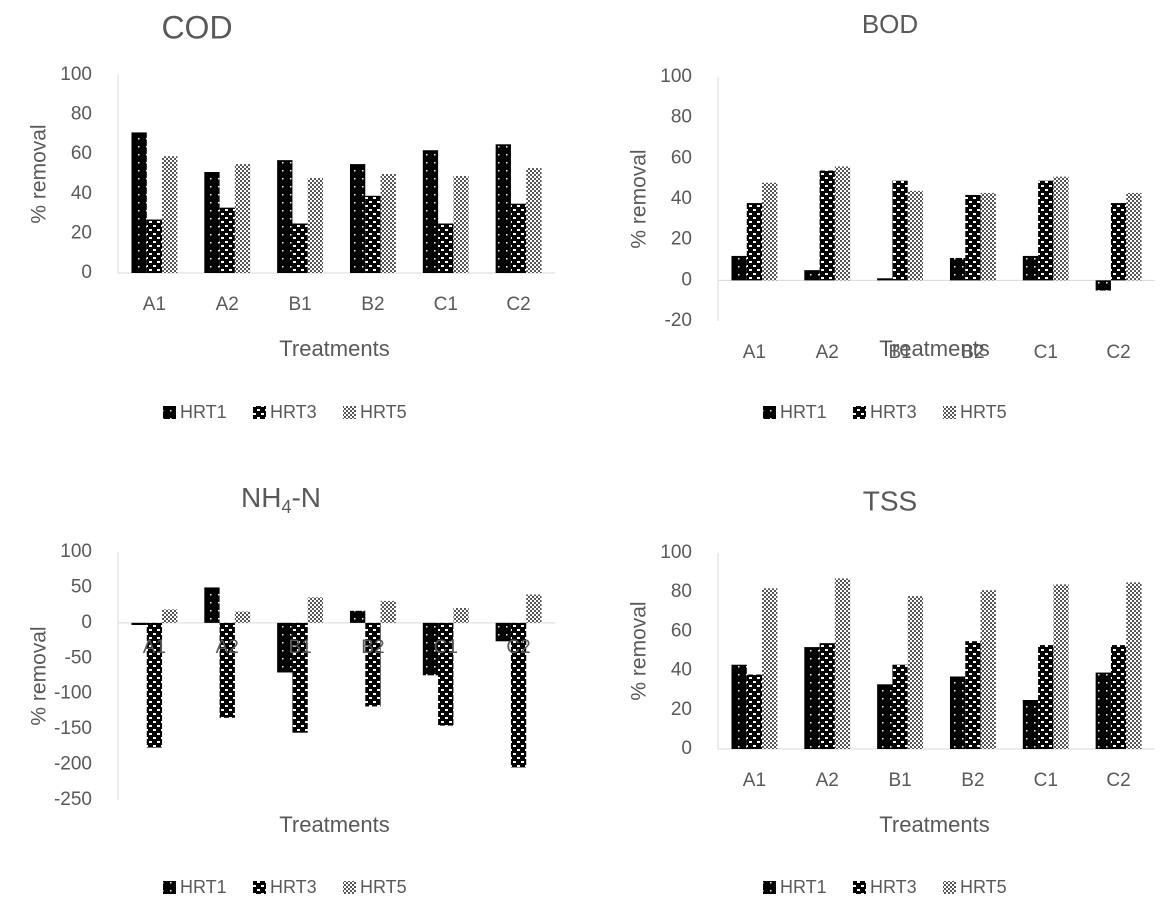  I want to click on x-tick-label: C2, so click(518, 304).